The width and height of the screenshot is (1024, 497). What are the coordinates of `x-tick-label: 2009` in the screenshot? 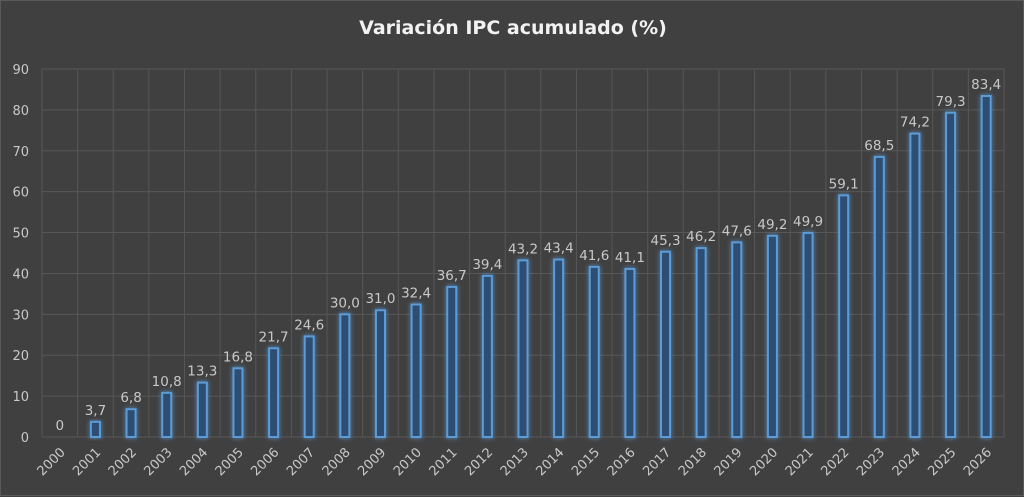 It's located at (372, 462).